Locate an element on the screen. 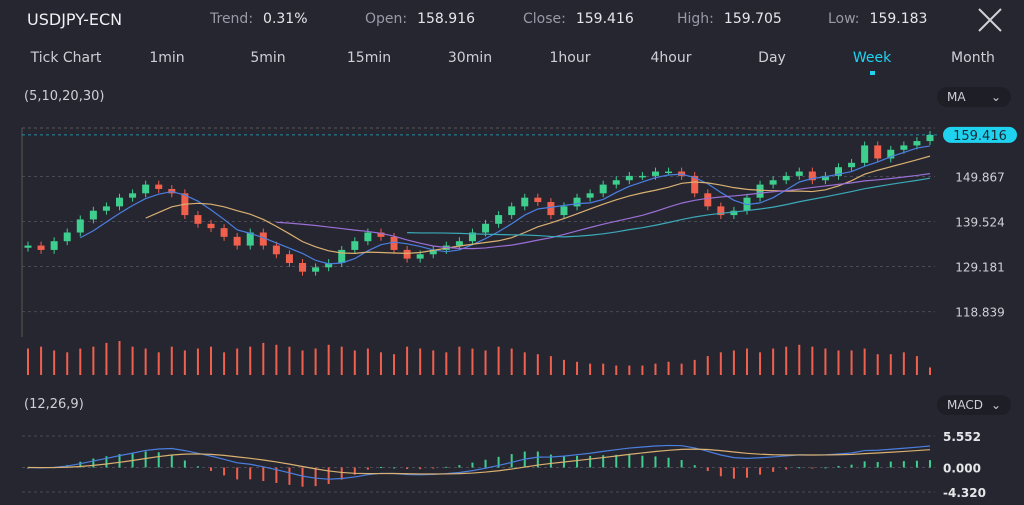 This screenshot has height=505, width=1024. macd-dropdown: MACD ⌄ is located at coordinates (974, 405).